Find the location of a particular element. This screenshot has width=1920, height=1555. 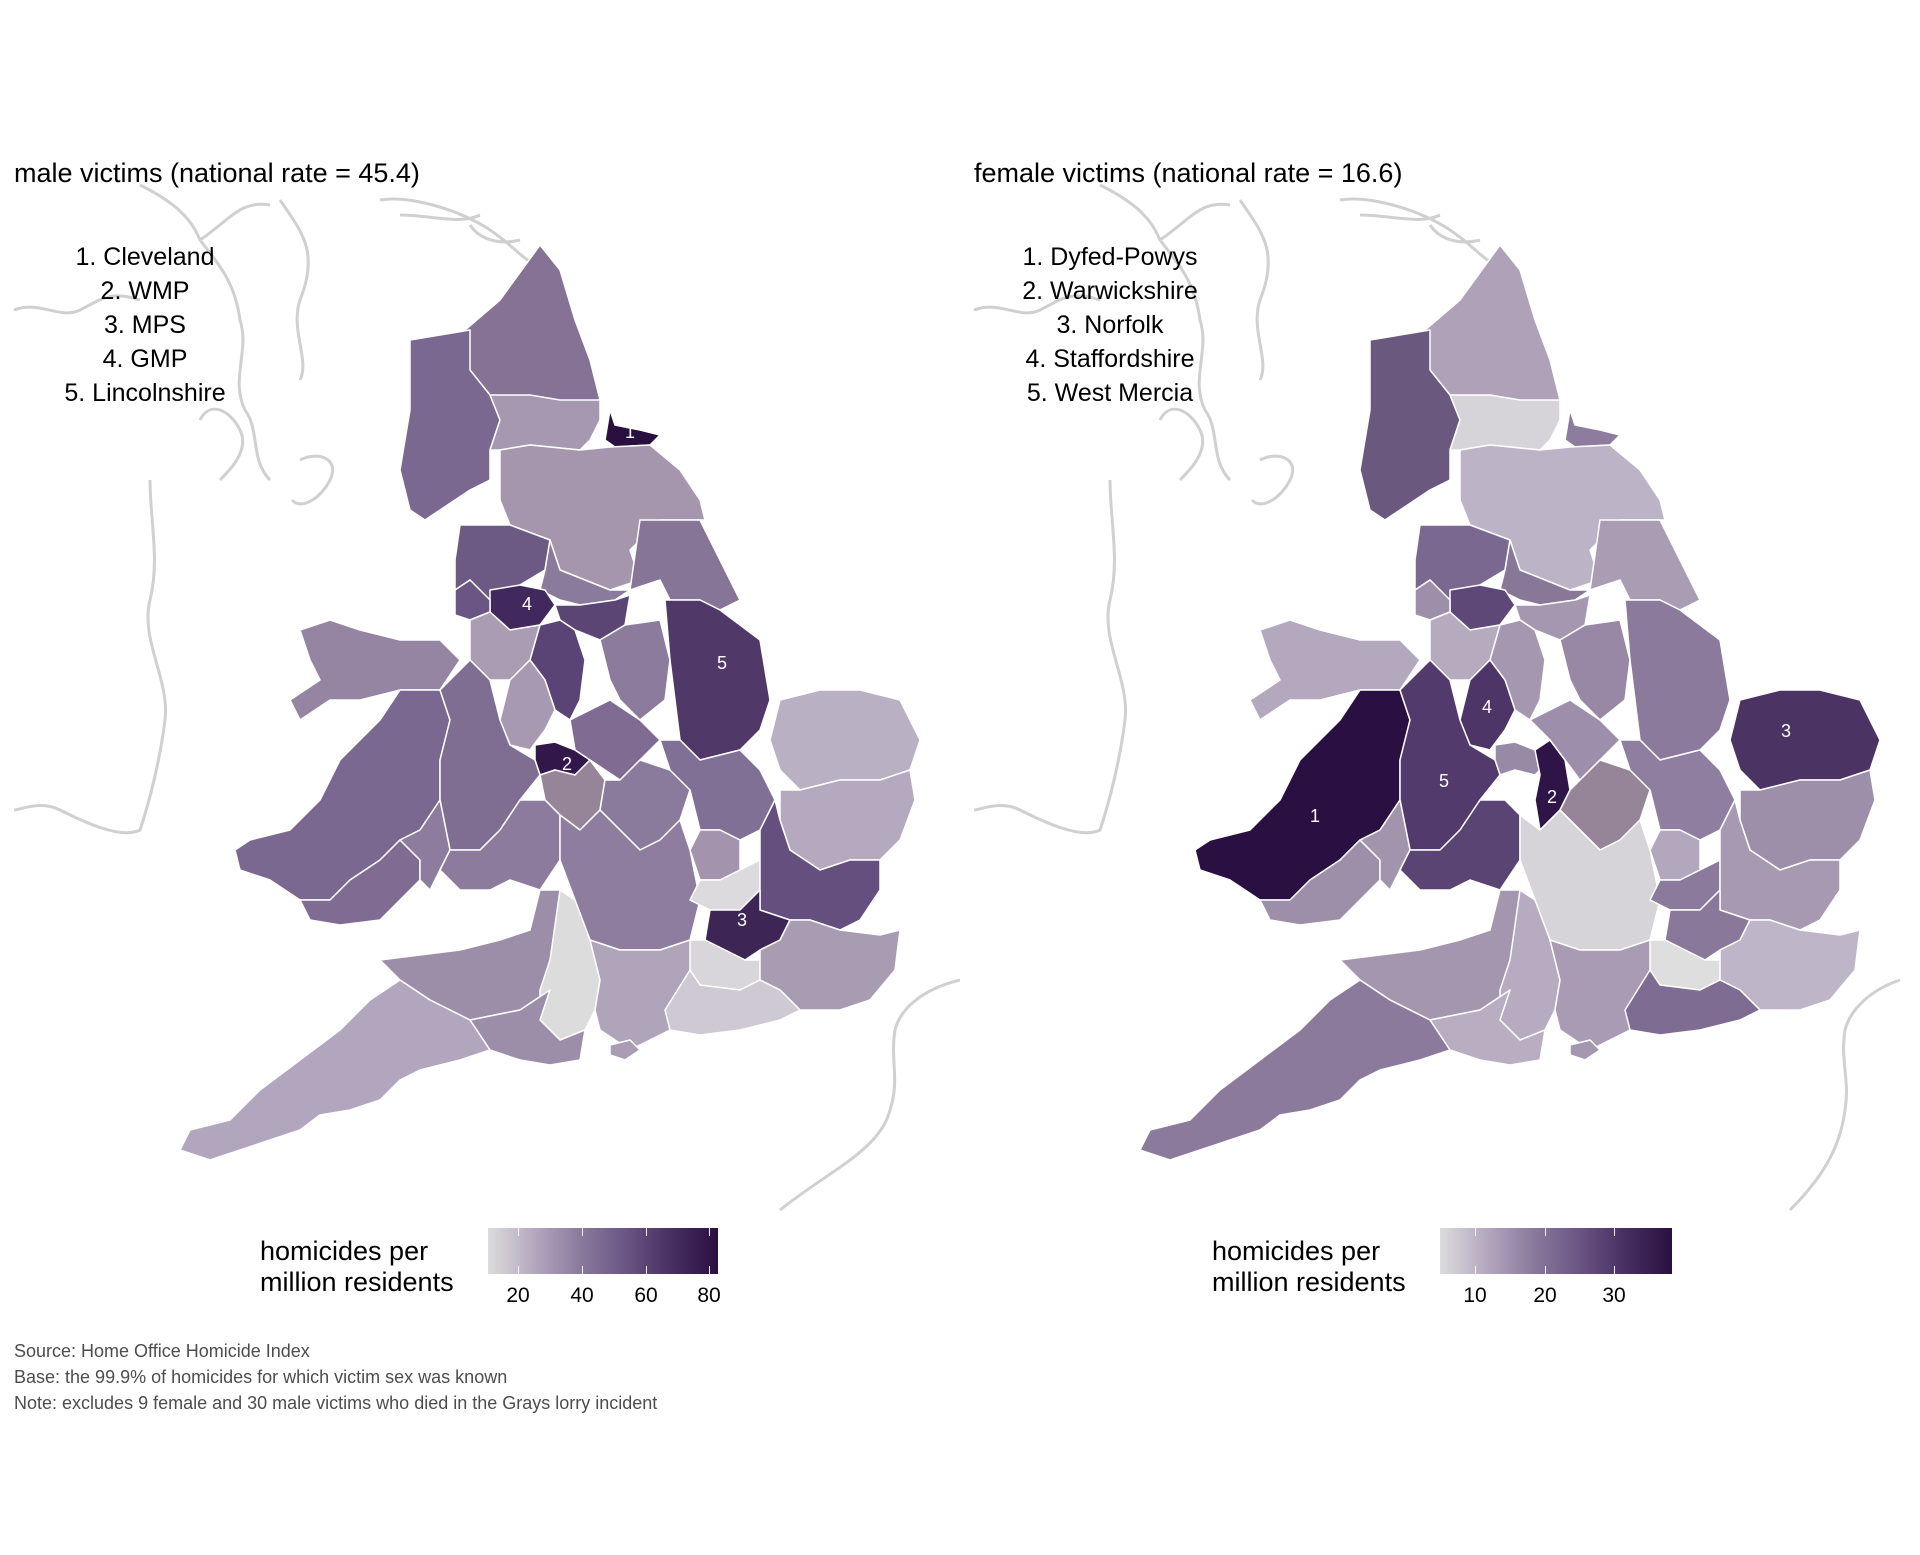

map-label-dyfed-powys: 1 is located at coordinates (1315, 816).